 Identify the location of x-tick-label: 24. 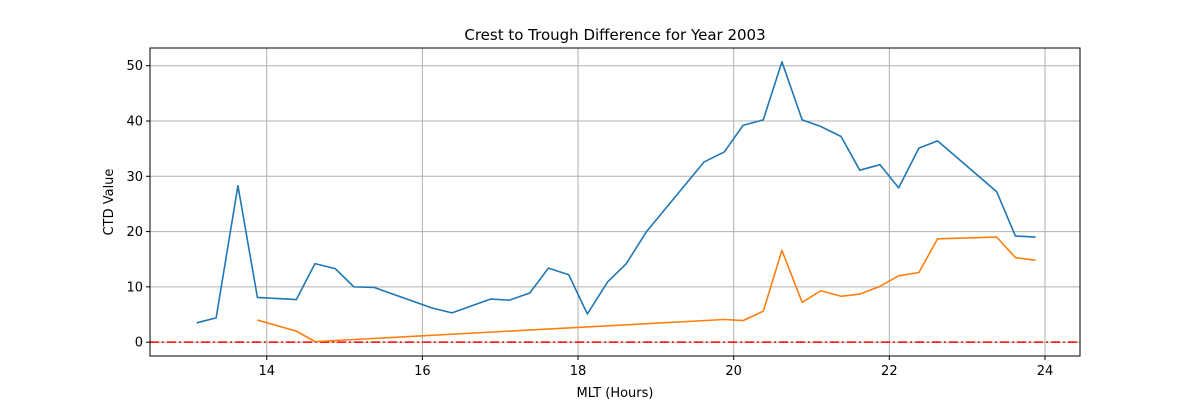
(1045, 371).